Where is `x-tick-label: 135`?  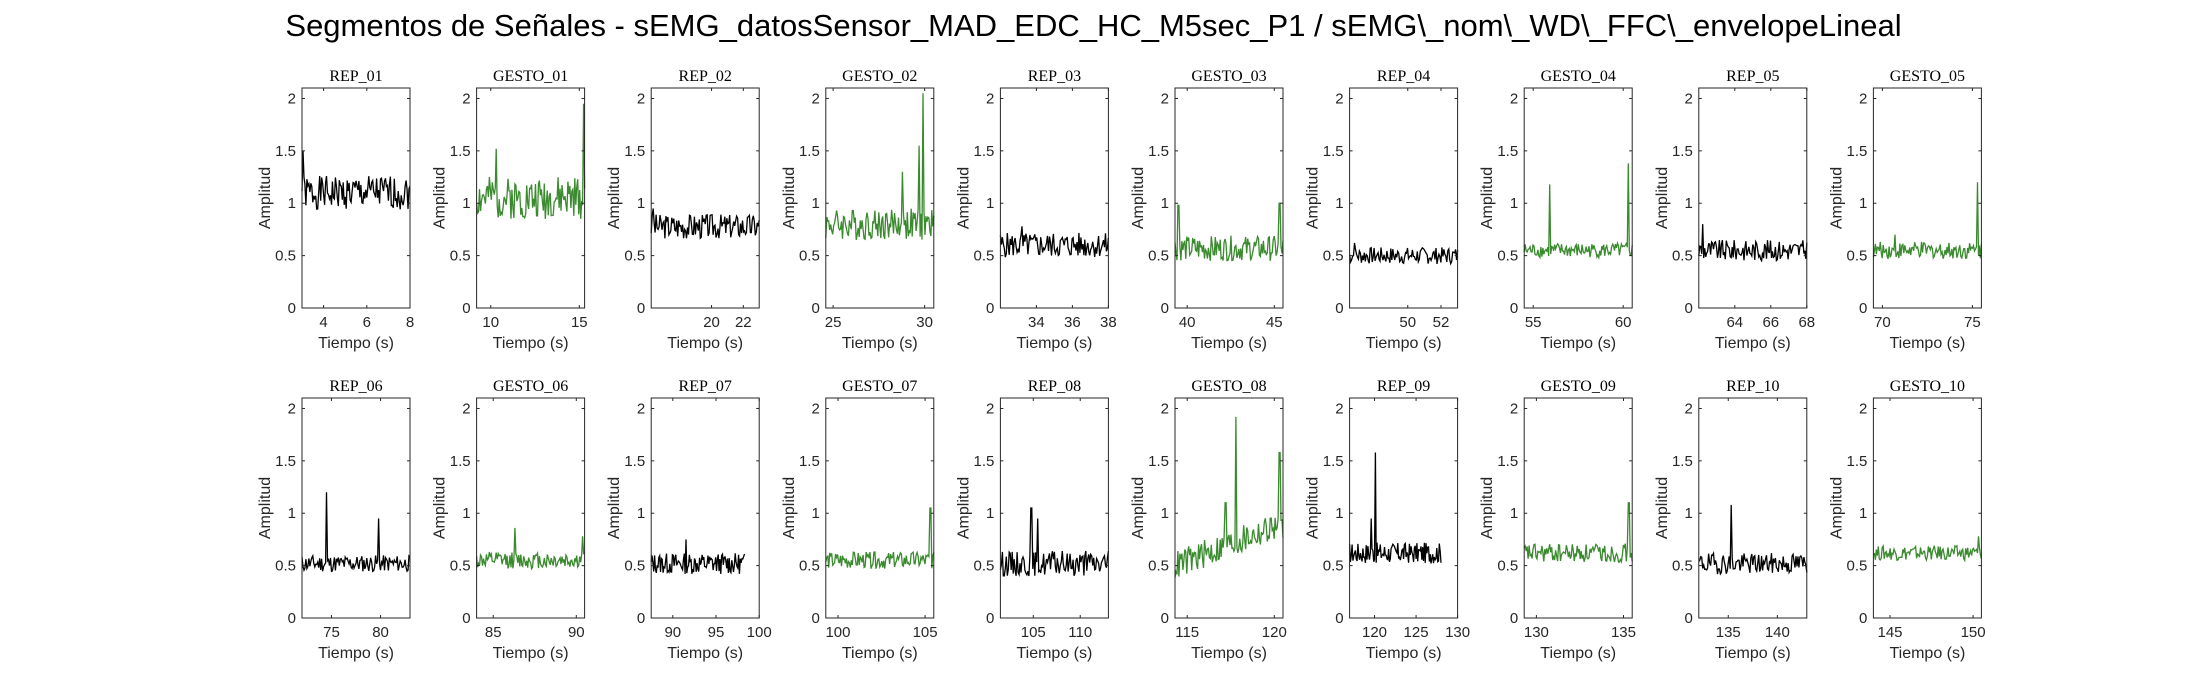 x-tick-label: 135 is located at coordinates (1623, 632).